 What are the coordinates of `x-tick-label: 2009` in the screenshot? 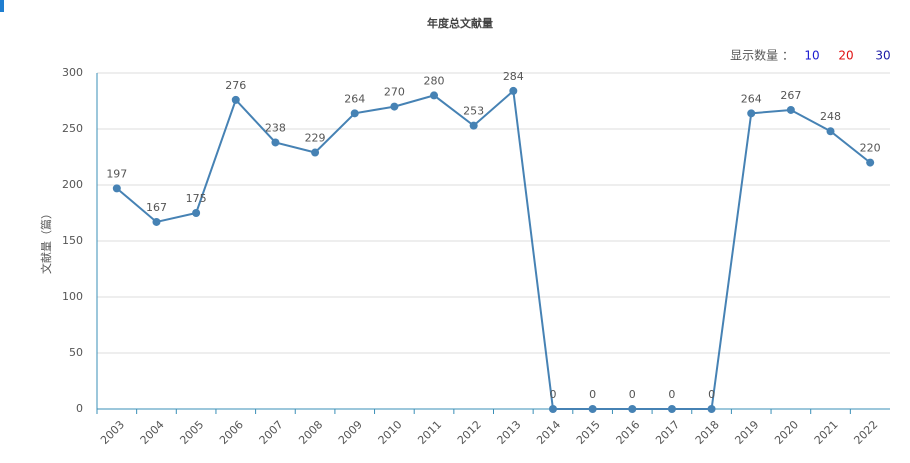 It's located at (350, 432).